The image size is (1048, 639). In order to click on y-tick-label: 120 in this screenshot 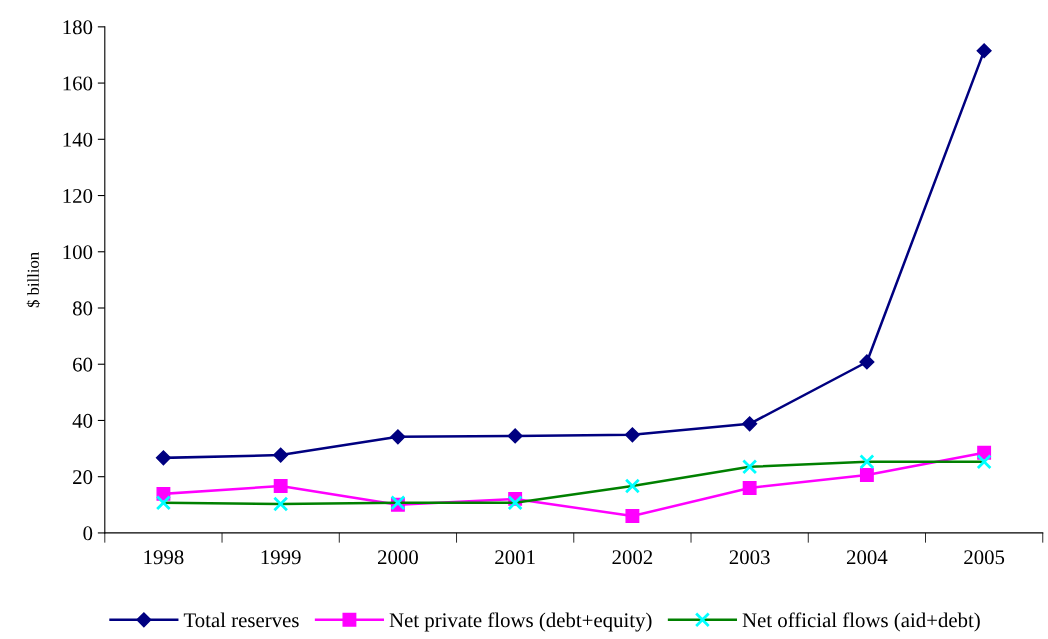, I will do `click(78, 195)`.